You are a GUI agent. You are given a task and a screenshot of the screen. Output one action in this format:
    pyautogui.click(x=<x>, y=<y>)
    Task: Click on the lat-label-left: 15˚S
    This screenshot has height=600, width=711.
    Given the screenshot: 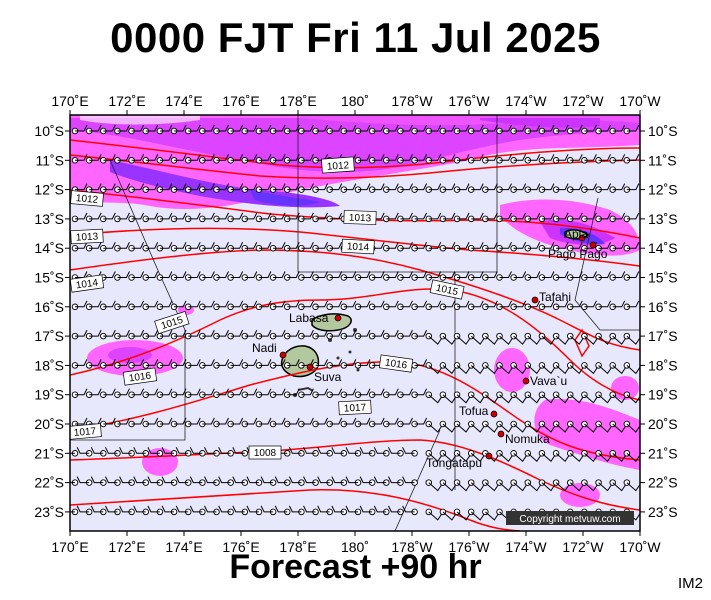 What is the action you would take?
    pyautogui.click(x=49, y=278)
    